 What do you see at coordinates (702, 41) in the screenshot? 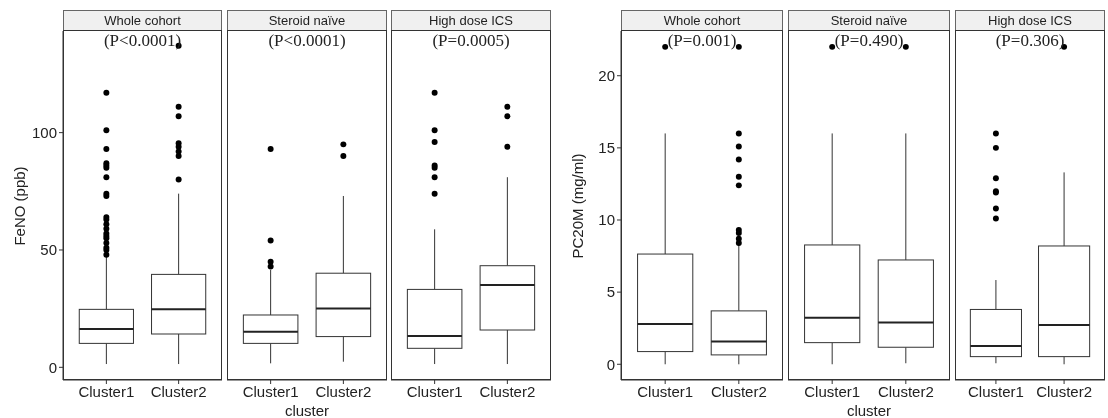
I see `annotation: (P=0.001)` at bounding box center [702, 41].